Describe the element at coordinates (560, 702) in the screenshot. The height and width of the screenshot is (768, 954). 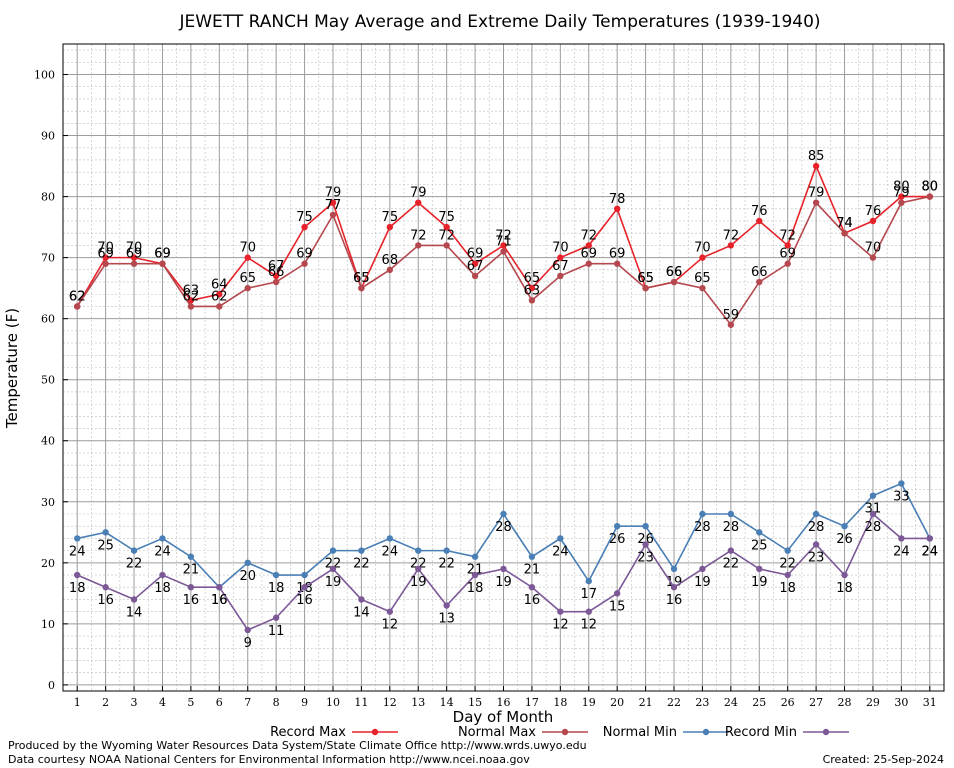
I see `x-tick-label: 18` at that location.